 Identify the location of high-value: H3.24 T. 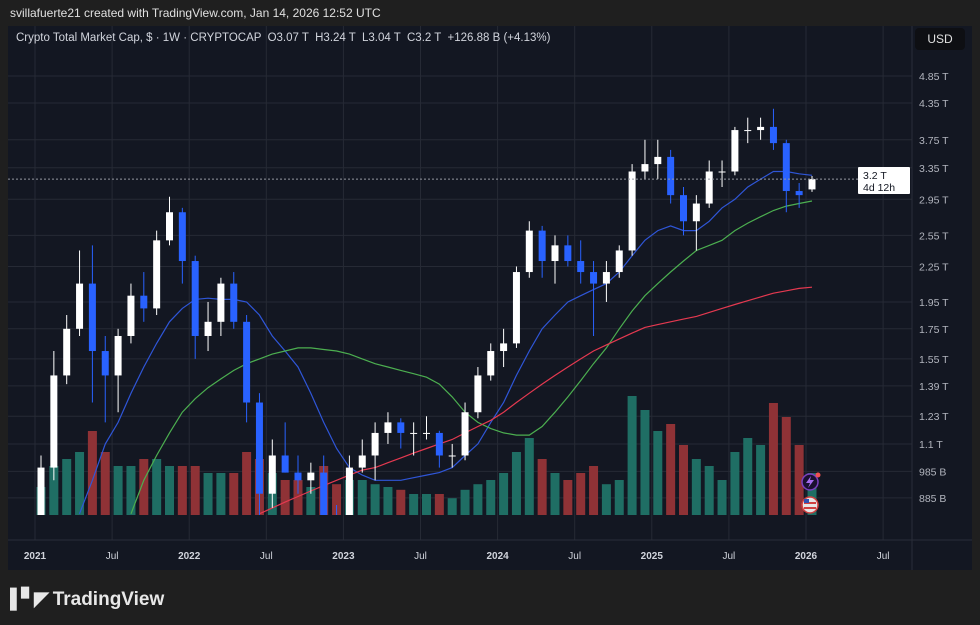
(335, 38).